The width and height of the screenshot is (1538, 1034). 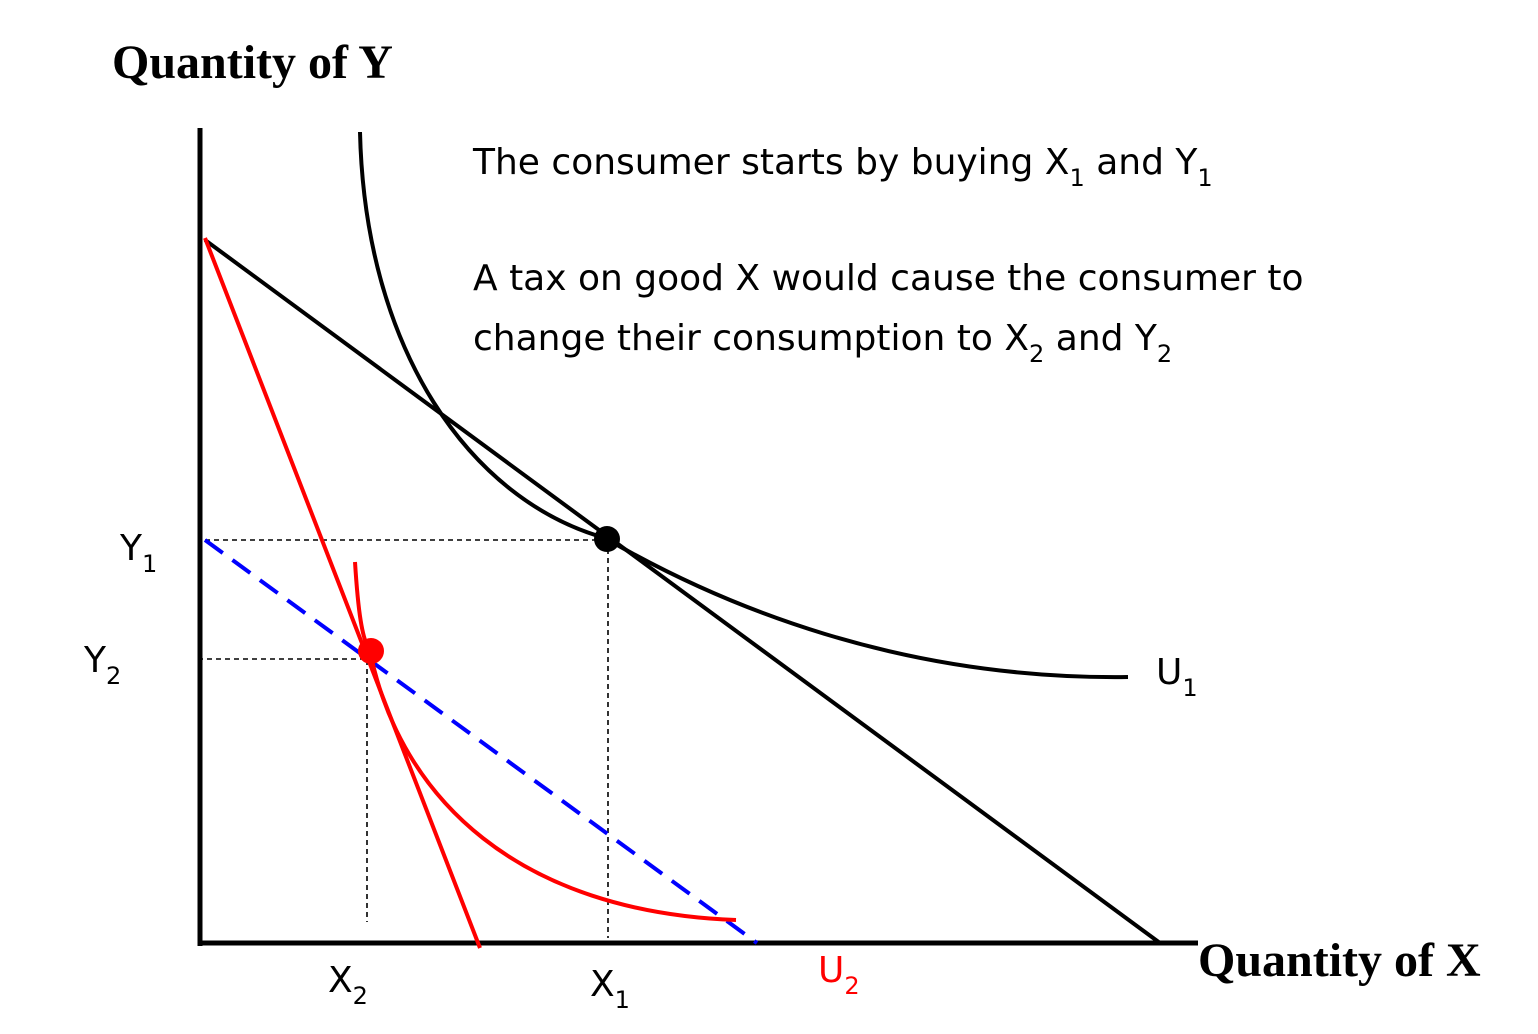 I want to click on x1-label: X1, so click(x=610, y=989).